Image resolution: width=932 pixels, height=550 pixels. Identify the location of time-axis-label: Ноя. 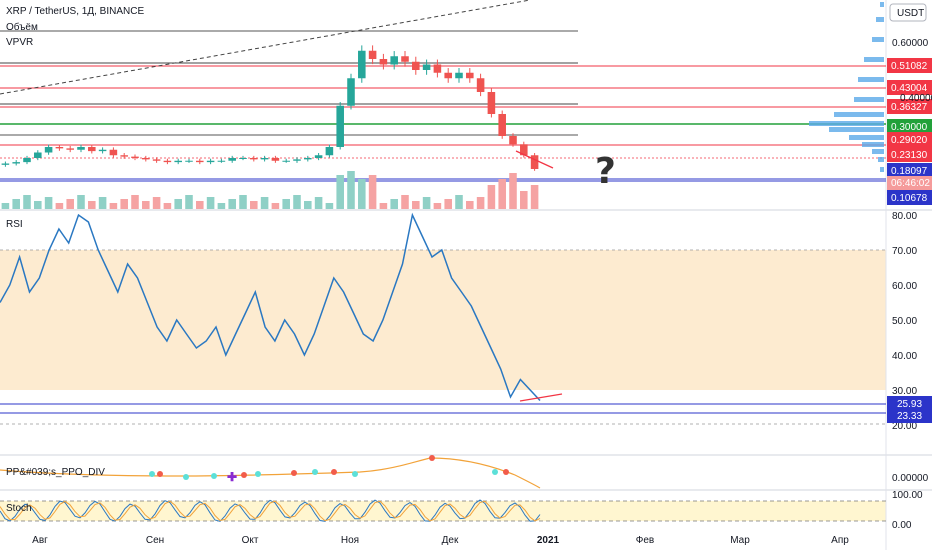
(350, 540).